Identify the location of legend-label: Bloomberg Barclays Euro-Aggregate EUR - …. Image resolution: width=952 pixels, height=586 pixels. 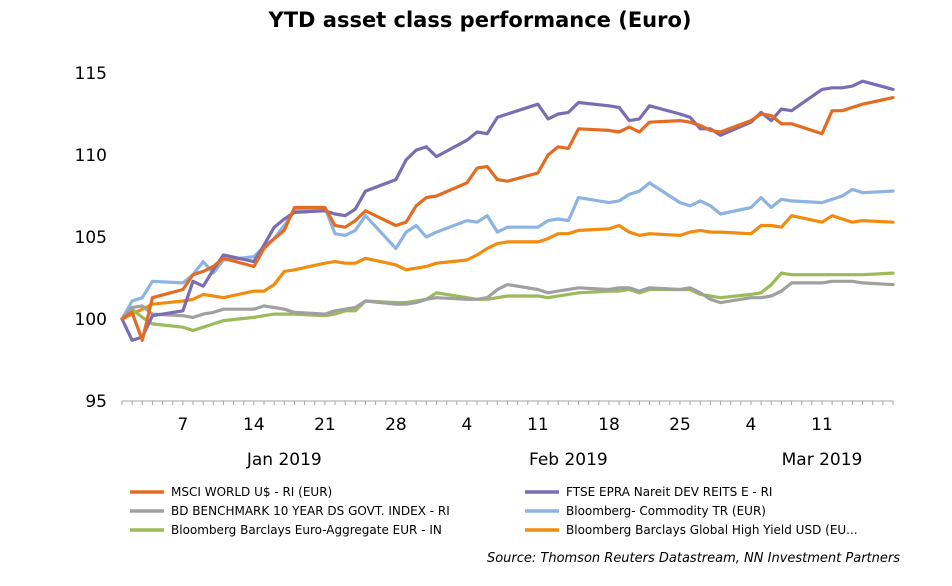
(306, 530).